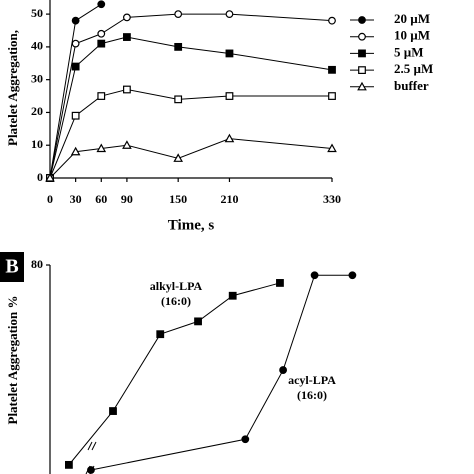  I want to click on x-tick-label: 0, so click(50, 199).